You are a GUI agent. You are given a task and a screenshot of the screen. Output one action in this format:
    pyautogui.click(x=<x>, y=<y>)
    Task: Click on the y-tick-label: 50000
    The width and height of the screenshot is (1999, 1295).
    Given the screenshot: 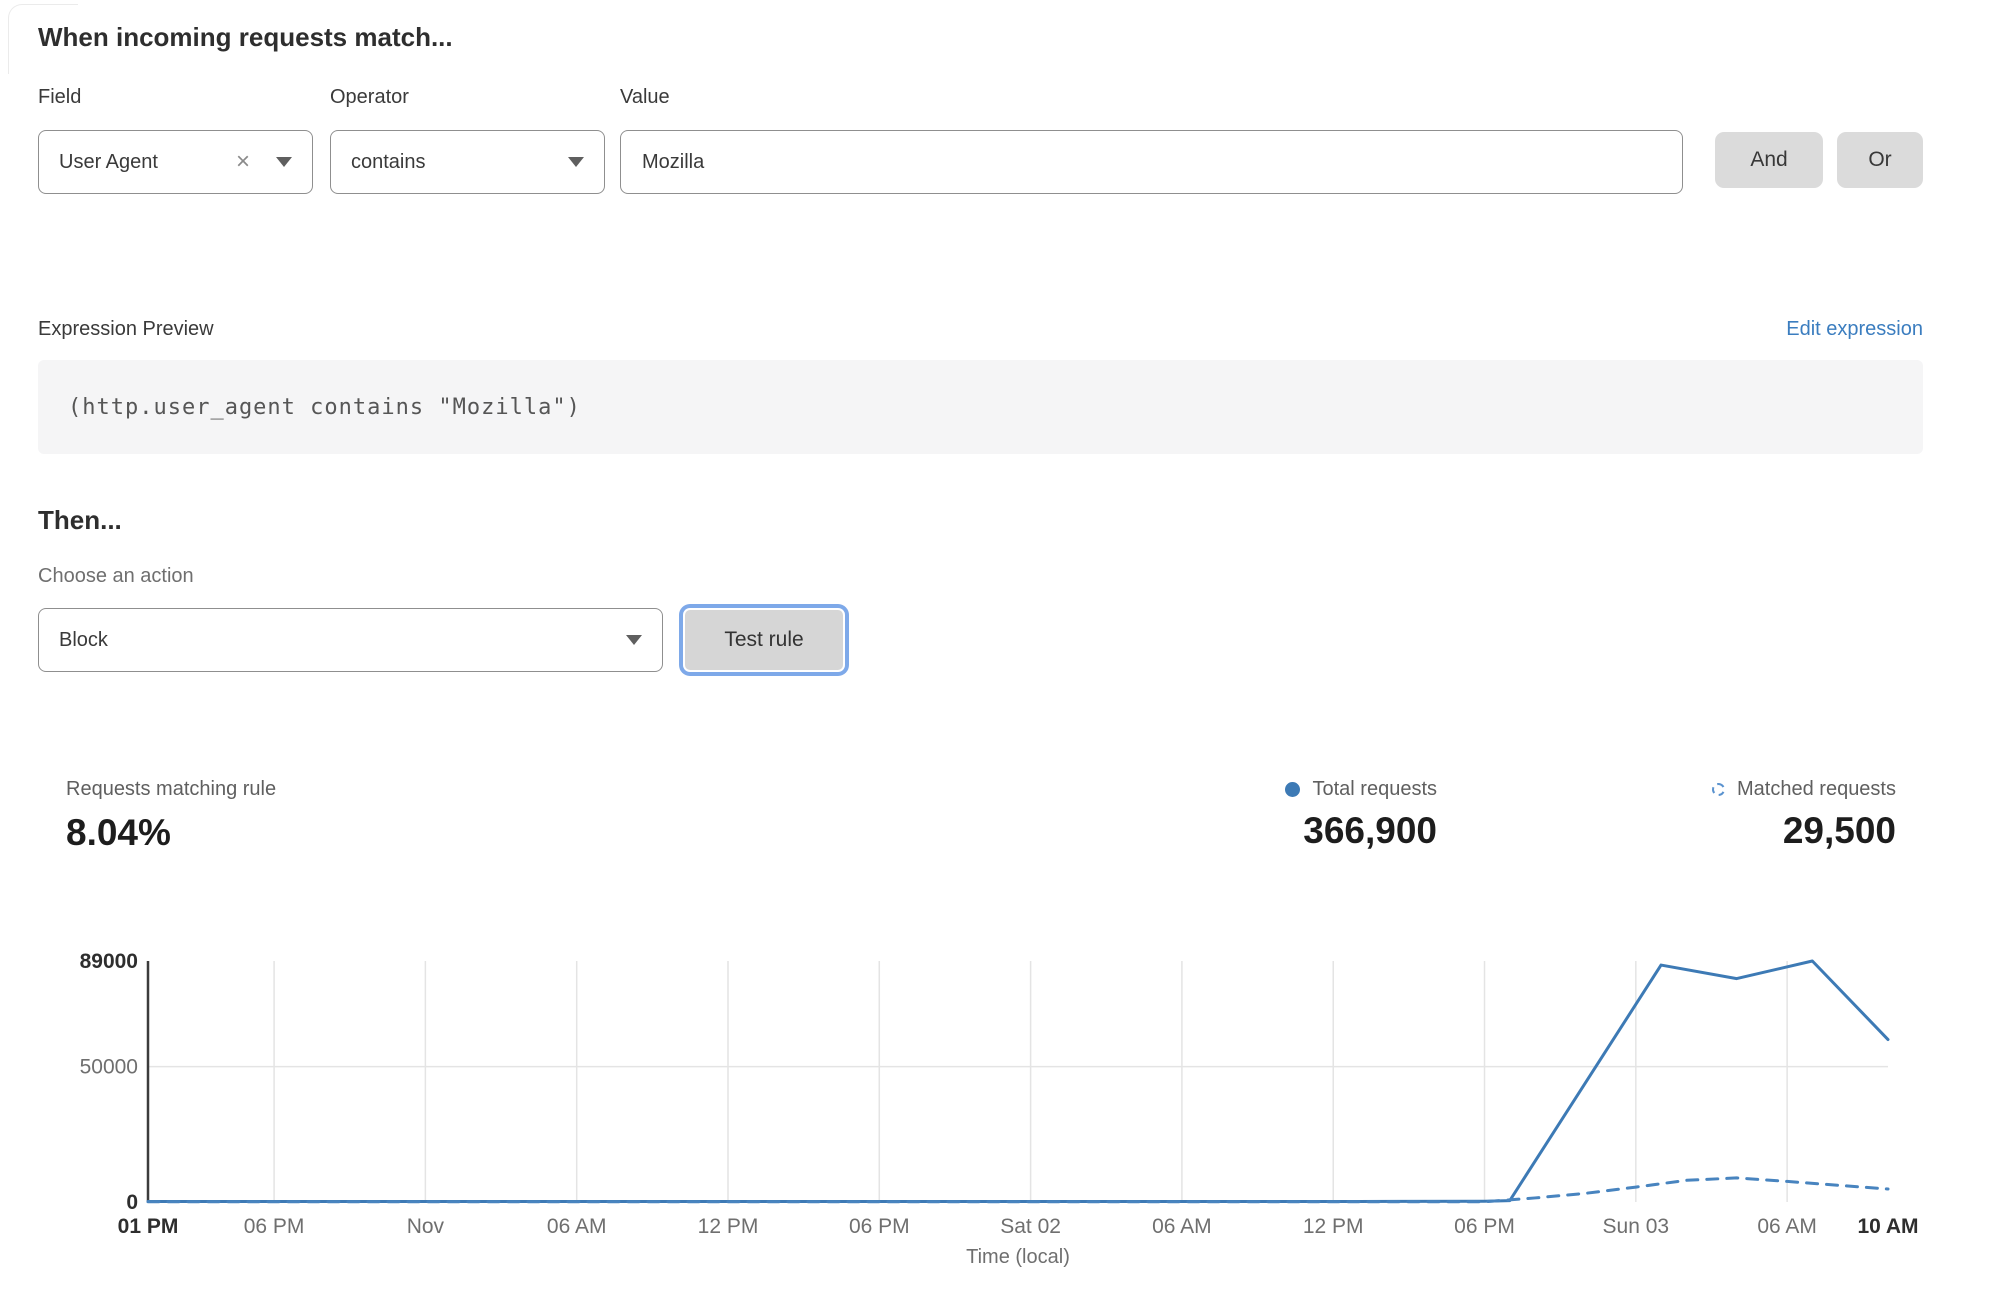 What is the action you would take?
    pyautogui.click(x=109, y=1067)
    